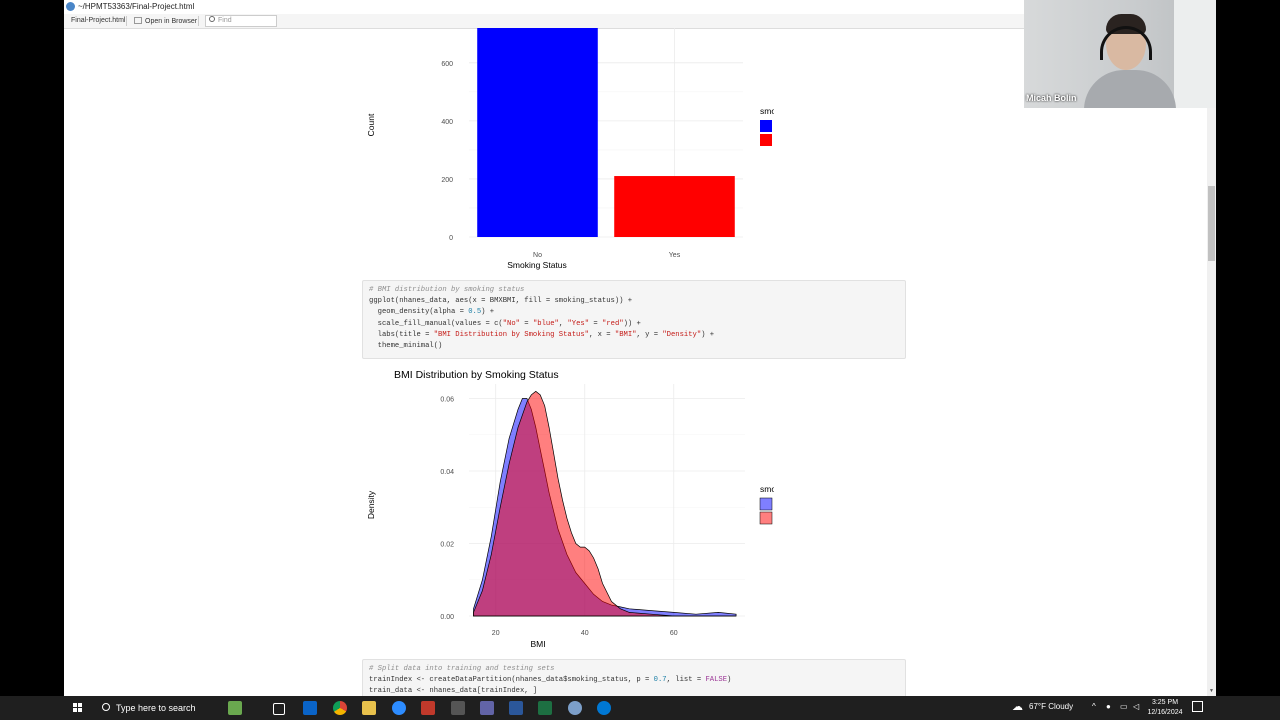 The width and height of the screenshot is (1280, 720). Describe the element at coordinates (1037, 427) in the screenshot. I see `mouse-cursor-icon` at that location.